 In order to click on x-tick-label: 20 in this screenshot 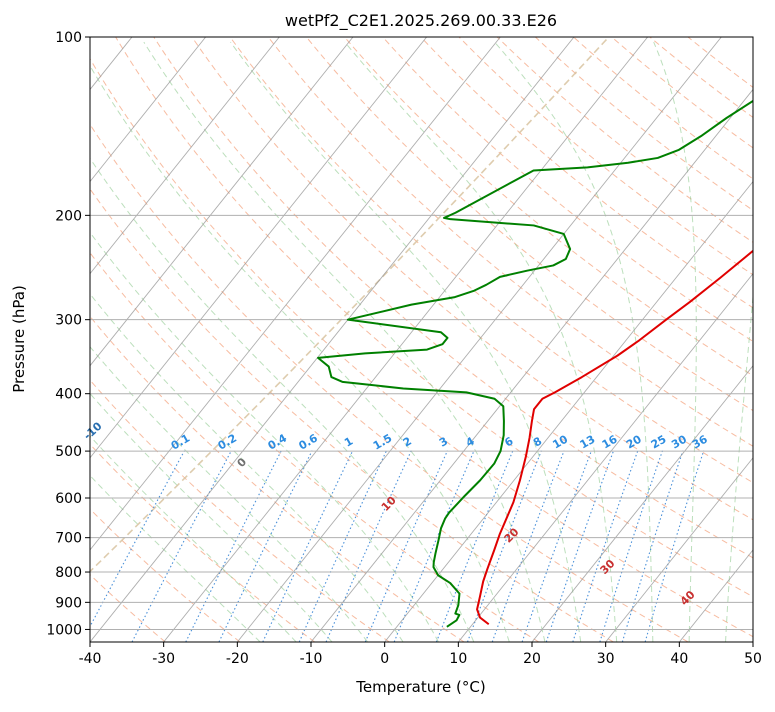, I will do `click(532, 659)`.